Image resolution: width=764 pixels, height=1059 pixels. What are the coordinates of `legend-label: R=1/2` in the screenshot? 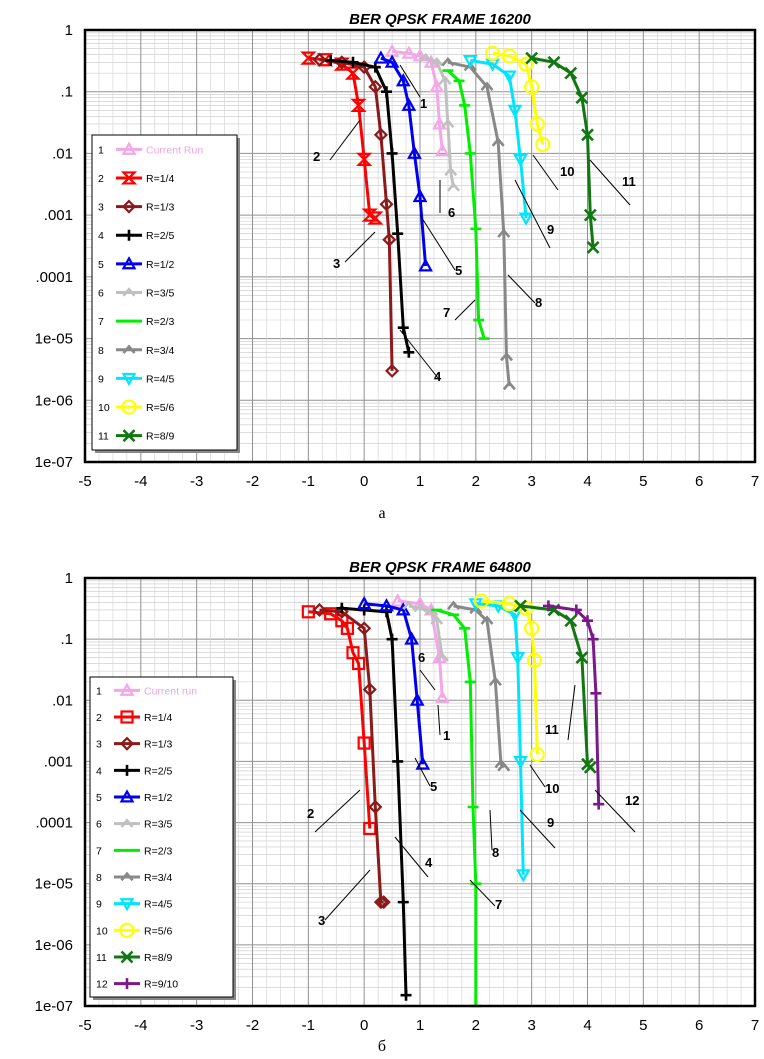 It's located at (160, 265).